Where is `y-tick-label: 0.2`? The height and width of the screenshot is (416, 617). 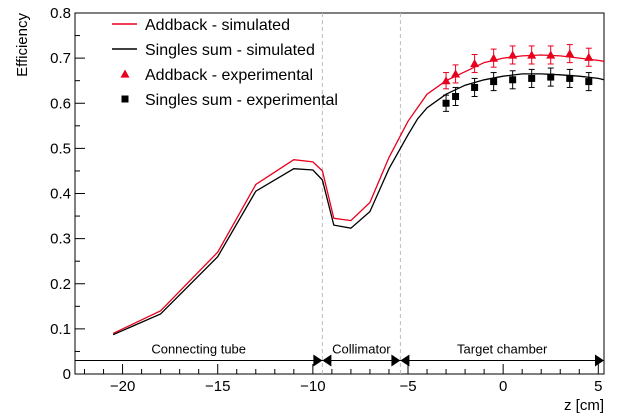 y-tick-label: 0.2 is located at coordinates (60, 284).